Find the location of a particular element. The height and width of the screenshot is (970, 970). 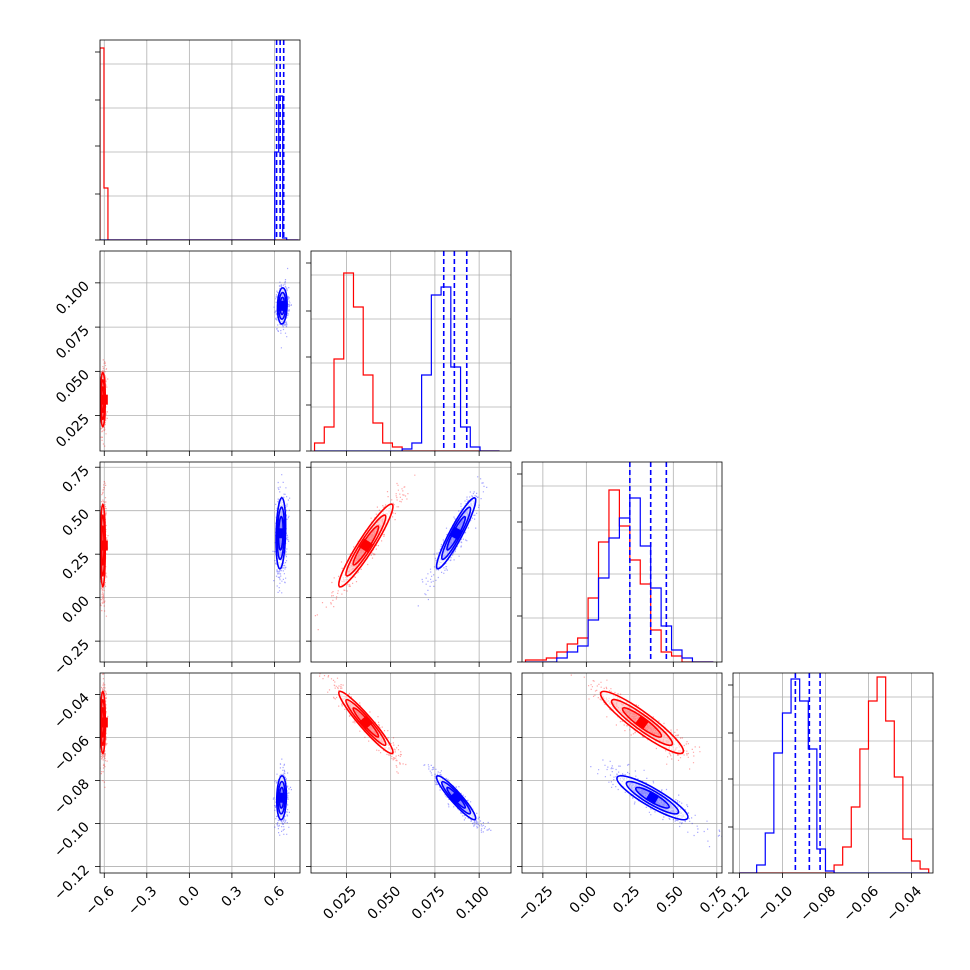

x-tick-label: 0.00 is located at coordinates (583, 899).